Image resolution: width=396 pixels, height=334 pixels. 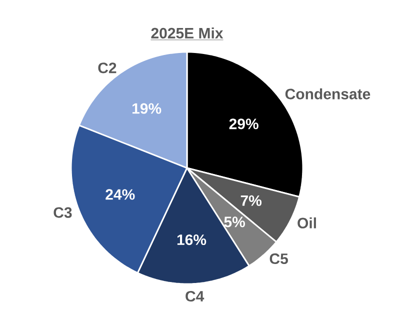 What do you see at coordinates (234, 222) in the screenshot?
I see `data-label: 5%` at bounding box center [234, 222].